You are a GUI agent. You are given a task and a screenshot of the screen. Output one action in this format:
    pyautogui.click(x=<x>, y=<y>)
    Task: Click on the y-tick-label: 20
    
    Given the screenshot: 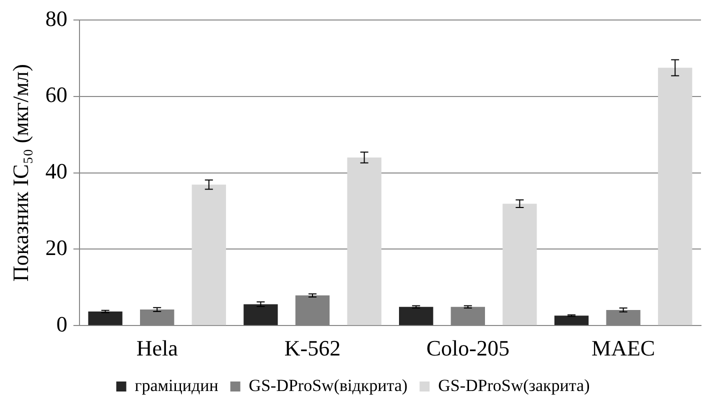 What is the action you would take?
    pyautogui.click(x=56, y=247)
    